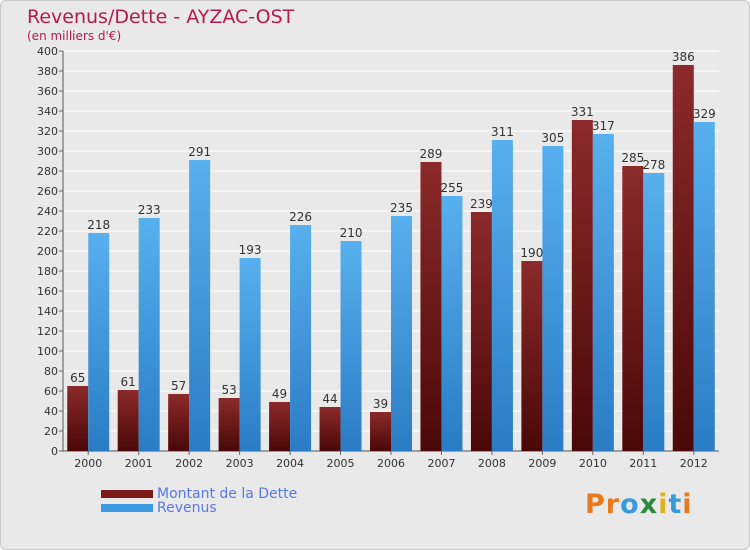 The width and height of the screenshot is (750, 550). Describe the element at coordinates (341, 463) in the screenshot. I see `x-tick-label: 2005` at that location.